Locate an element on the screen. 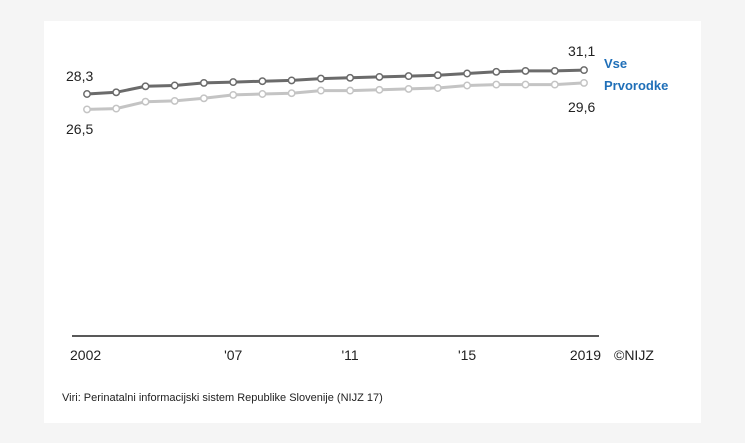 The width and height of the screenshot is (745, 443). data-point-vse-2013 is located at coordinates (408, 76).